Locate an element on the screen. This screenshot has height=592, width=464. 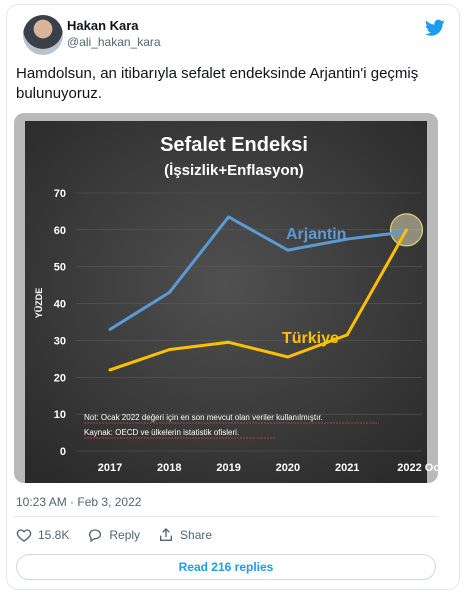
twitter-bird-icon is located at coordinates (435, 28).